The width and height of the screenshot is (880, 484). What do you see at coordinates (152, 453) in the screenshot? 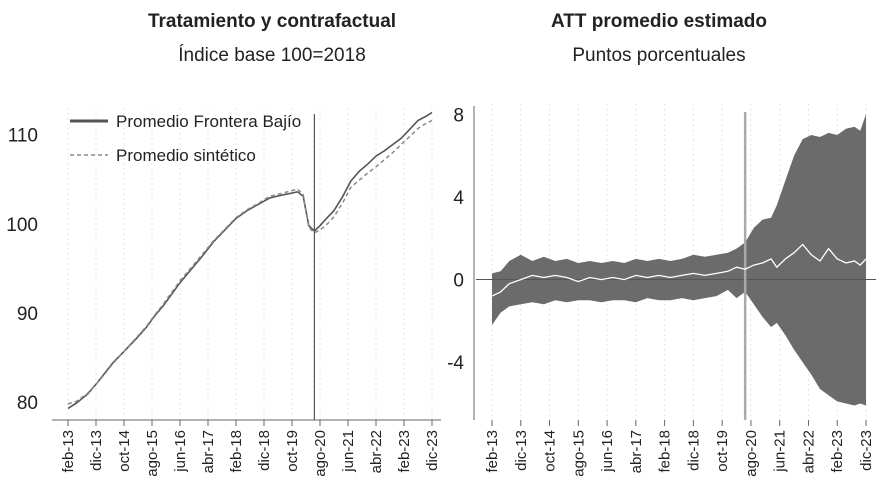
I see `left-x-tick-label: ago-15` at bounding box center [152, 453].